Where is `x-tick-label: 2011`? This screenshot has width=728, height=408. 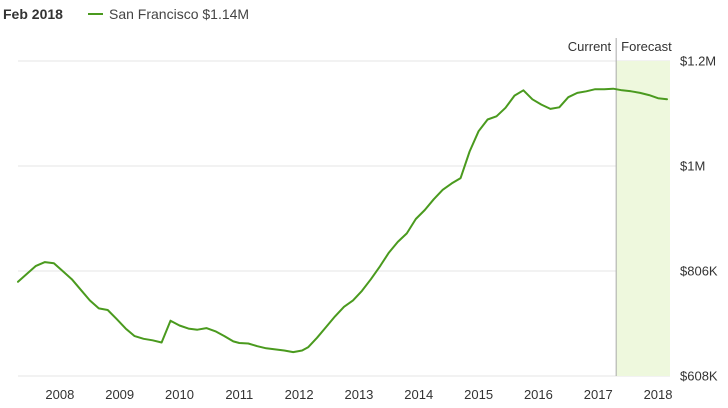
x-tick-label: 2011 is located at coordinates (239, 394).